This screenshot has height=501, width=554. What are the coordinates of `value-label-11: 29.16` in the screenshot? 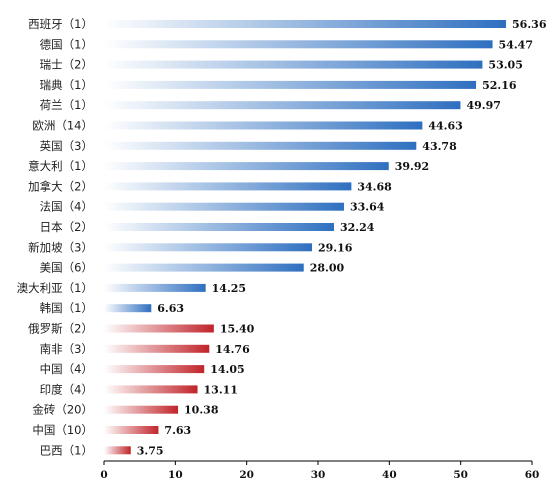 It's located at (335, 247).